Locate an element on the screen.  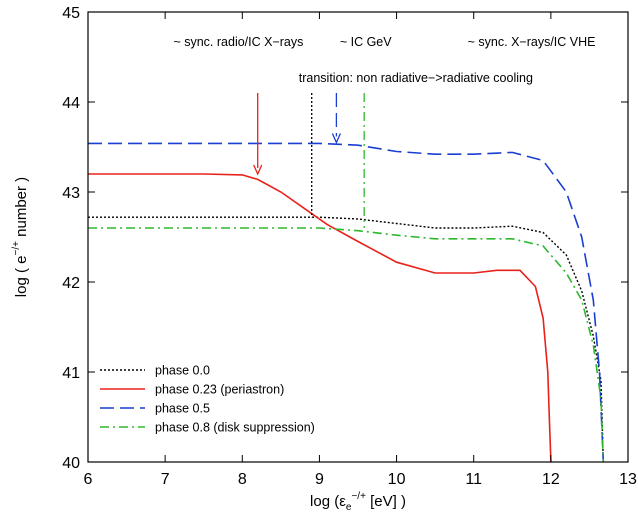
x-tick-label: 9 is located at coordinates (319, 479).